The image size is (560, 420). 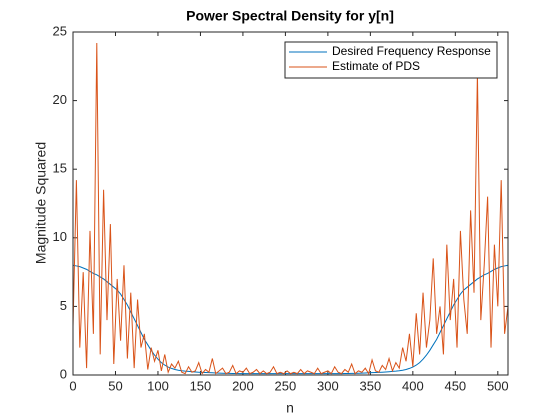 I want to click on x-tick-label: 150, so click(x=201, y=385).